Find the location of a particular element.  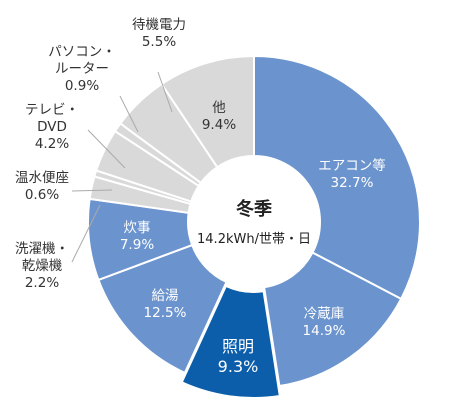

slice-label-洗濯機-乾燥機: 洗濯機・乾燥機 2.2% is located at coordinates (42, 266).